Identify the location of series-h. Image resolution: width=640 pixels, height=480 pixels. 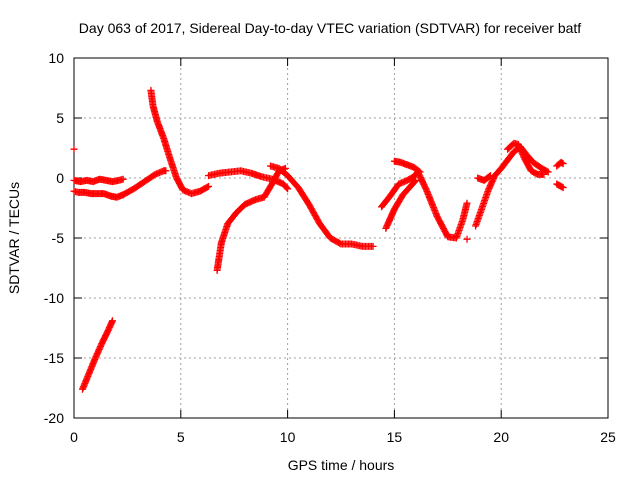
(251, 219).